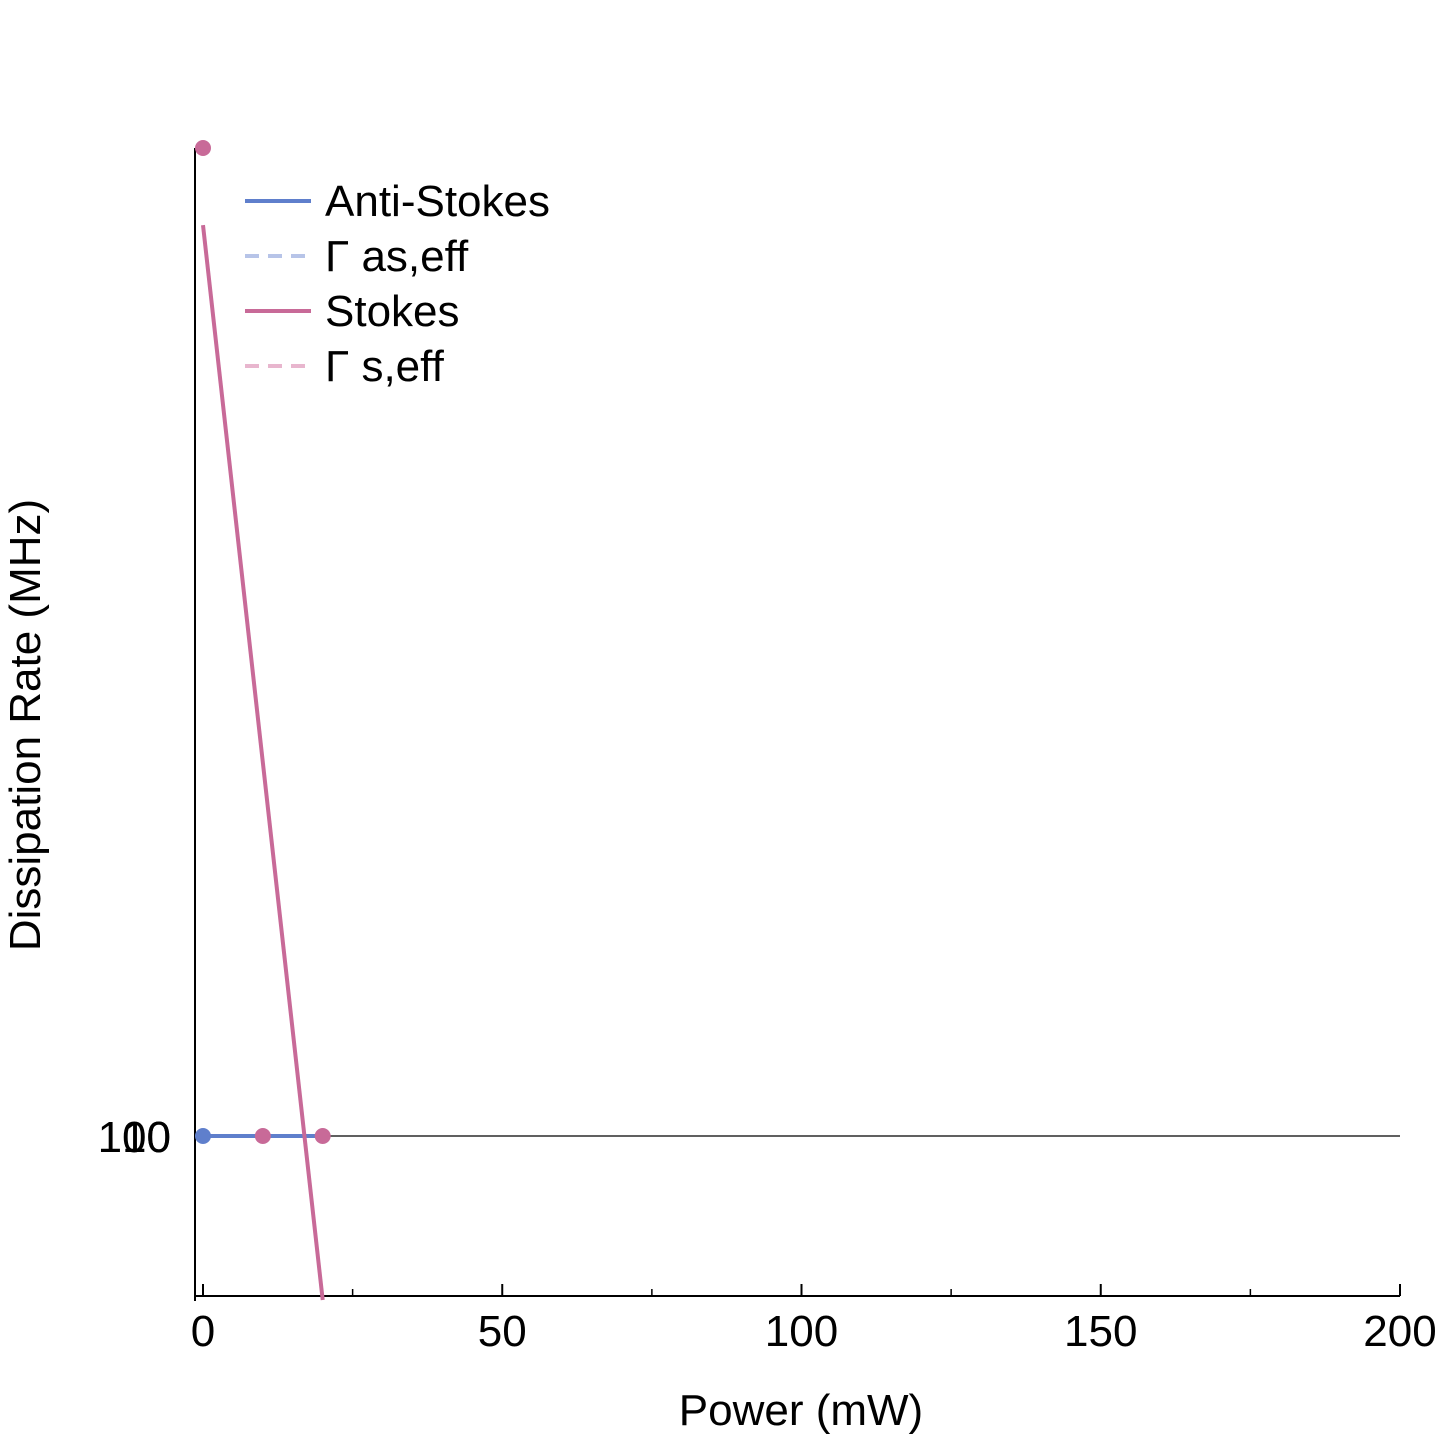 Image resolution: width=1440 pixels, height=1440 pixels. I want to click on y-tick-label: 10, so click(146, 1137).